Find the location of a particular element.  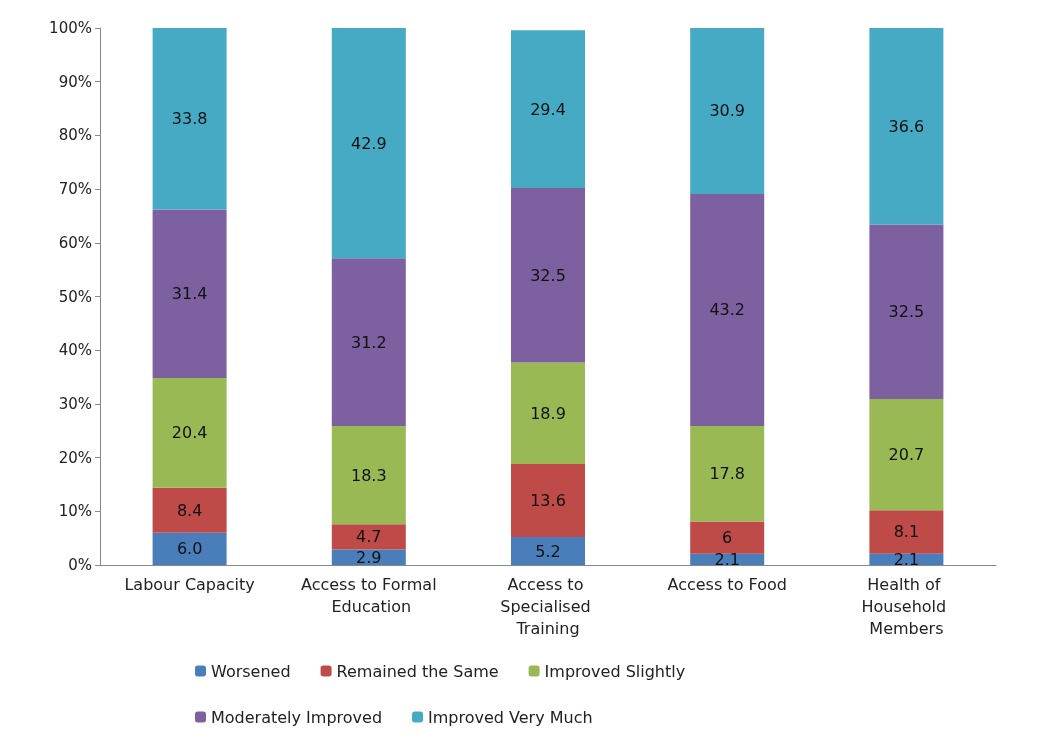

data-label: 8.4 is located at coordinates (189, 510).